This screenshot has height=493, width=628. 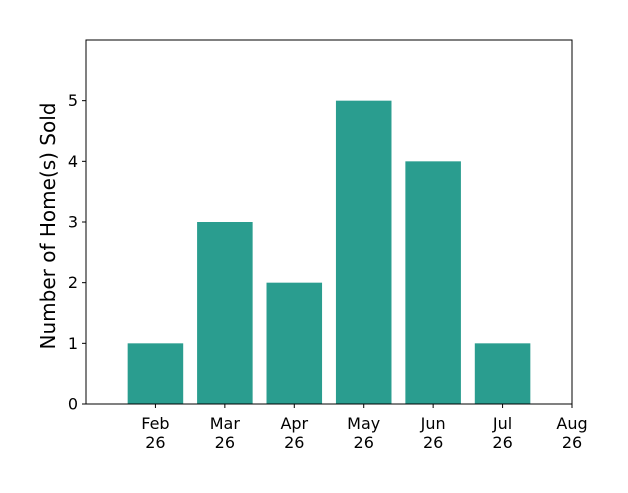 I want to click on x-tick-label: Apr 26, so click(x=294, y=433).